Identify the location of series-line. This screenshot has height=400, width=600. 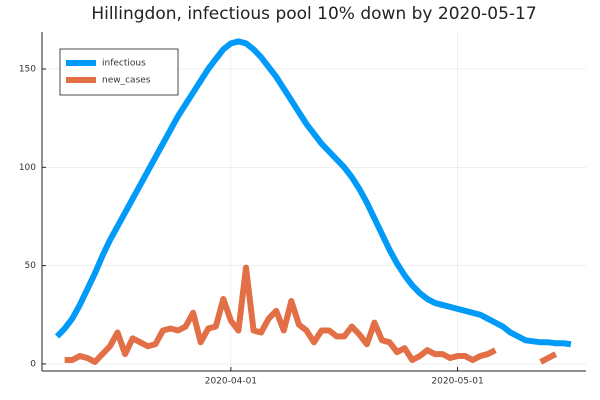
(548, 358).